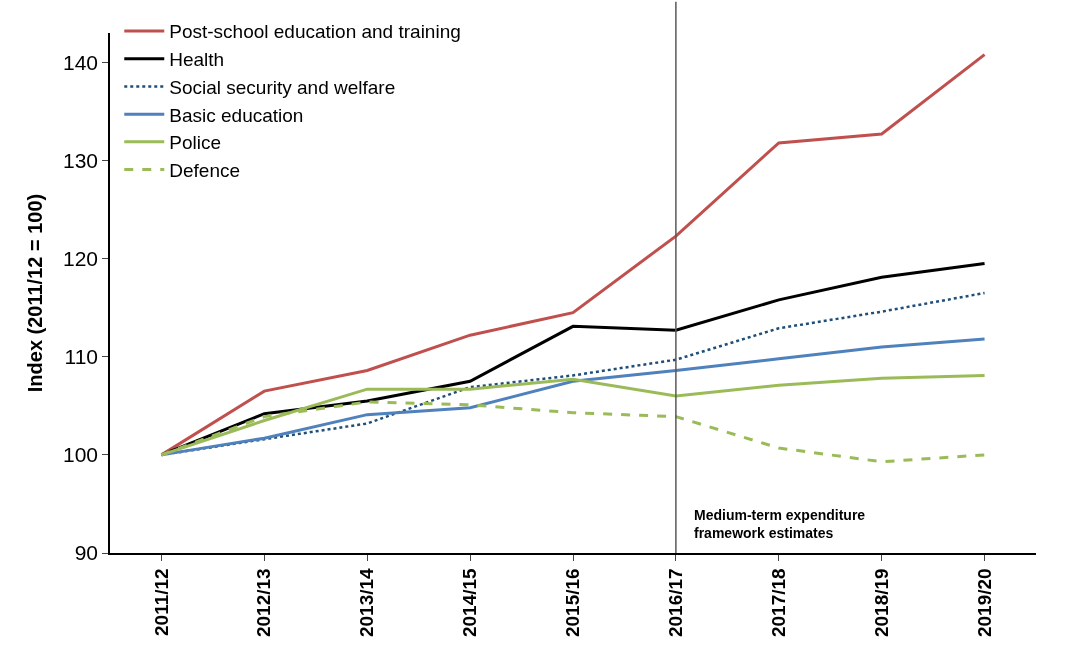  I want to click on x-tick-label: 2016/17, so click(676, 603).